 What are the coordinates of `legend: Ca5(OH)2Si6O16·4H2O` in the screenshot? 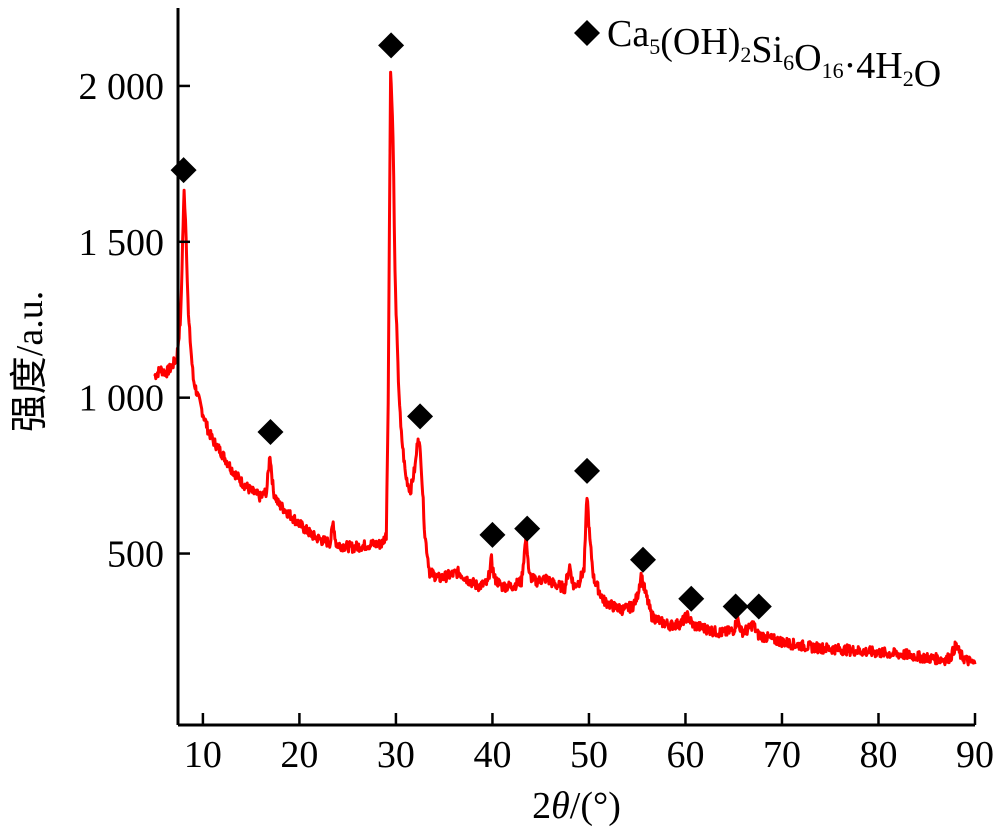 It's located at (757, 54).